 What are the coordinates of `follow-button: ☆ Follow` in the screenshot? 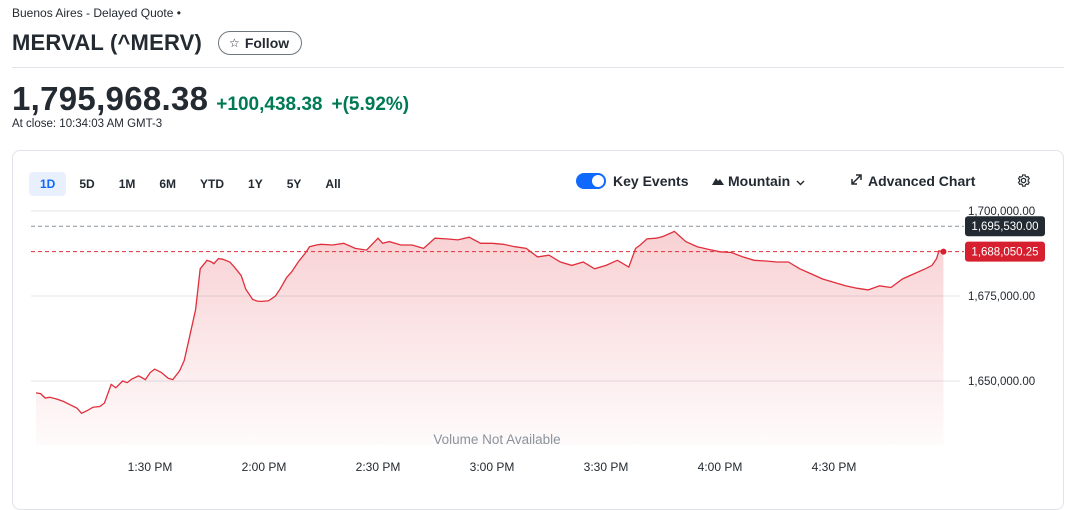 It's located at (260, 43).